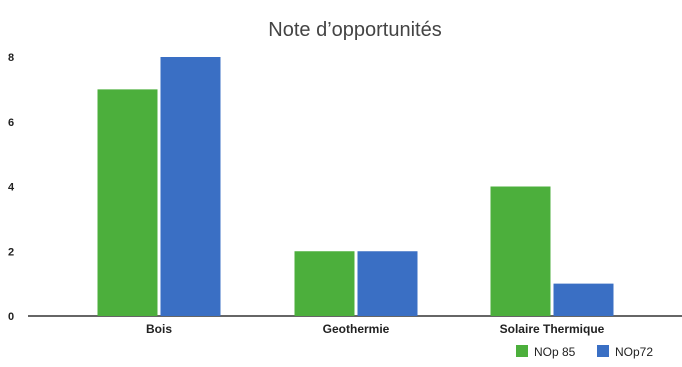 The image size is (682, 367). I want to click on y-tick-label: 6, so click(11, 123).